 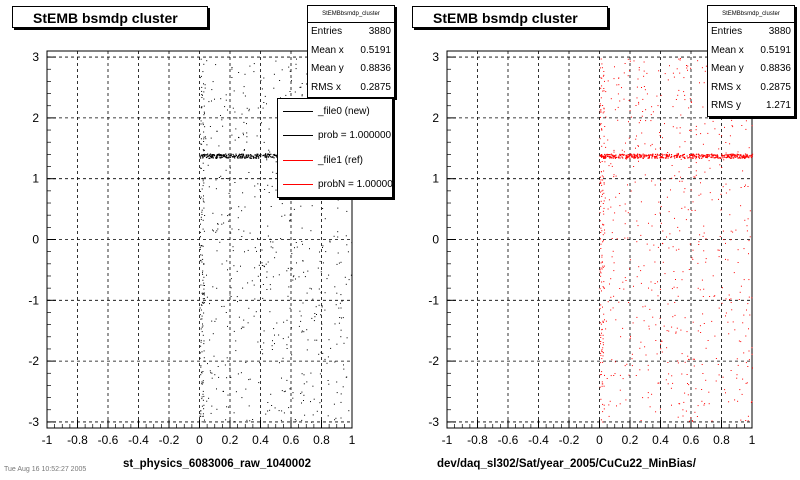 What do you see at coordinates (630, 440) in the screenshot?
I see `x-tick-label: 0.2` at bounding box center [630, 440].